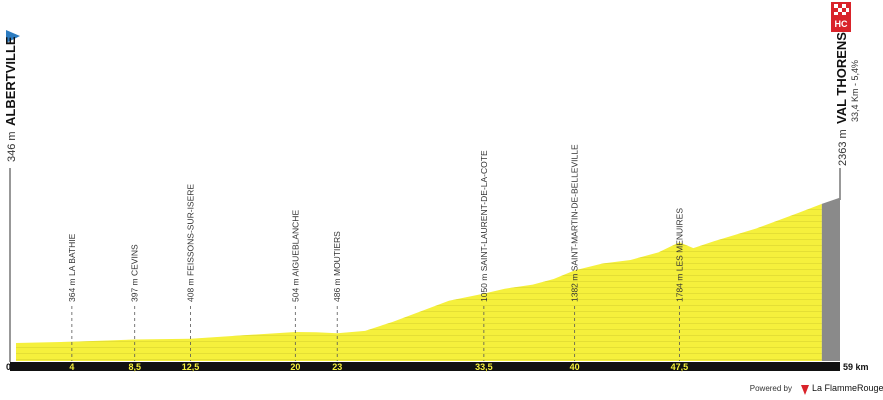 The width and height of the screenshot is (883, 400). What do you see at coordinates (575, 367) in the screenshot?
I see `x-tick-label: 40` at bounding box center [575, 367].